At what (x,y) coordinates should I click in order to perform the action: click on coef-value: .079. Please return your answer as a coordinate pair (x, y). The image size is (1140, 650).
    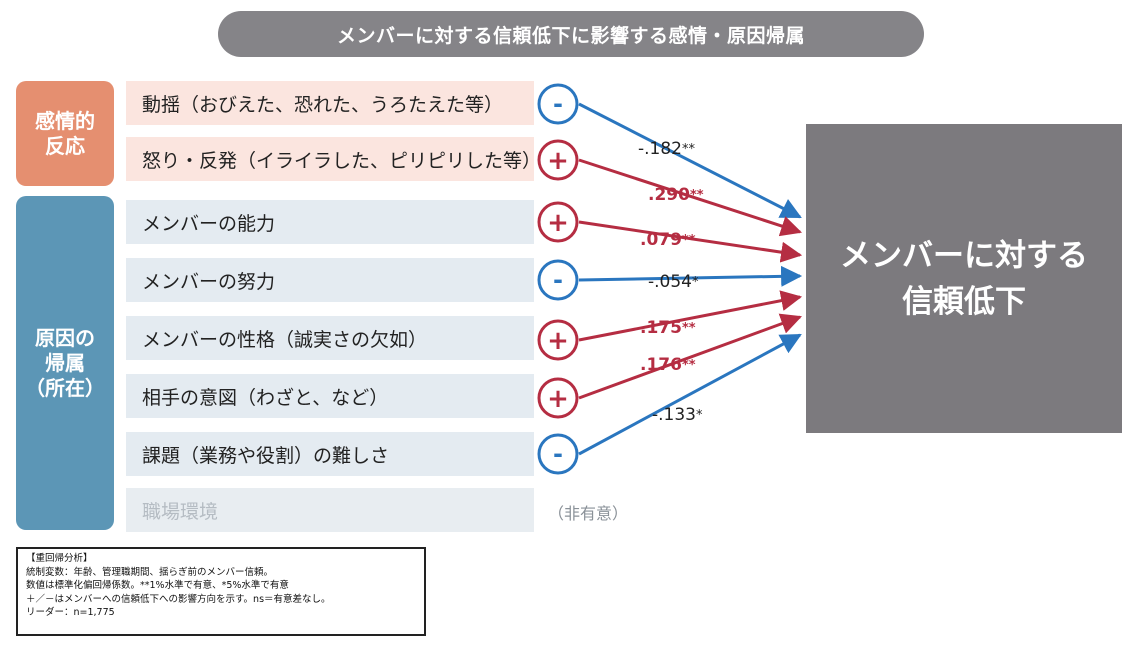
    Looking at the image, I should click on (661, 240).